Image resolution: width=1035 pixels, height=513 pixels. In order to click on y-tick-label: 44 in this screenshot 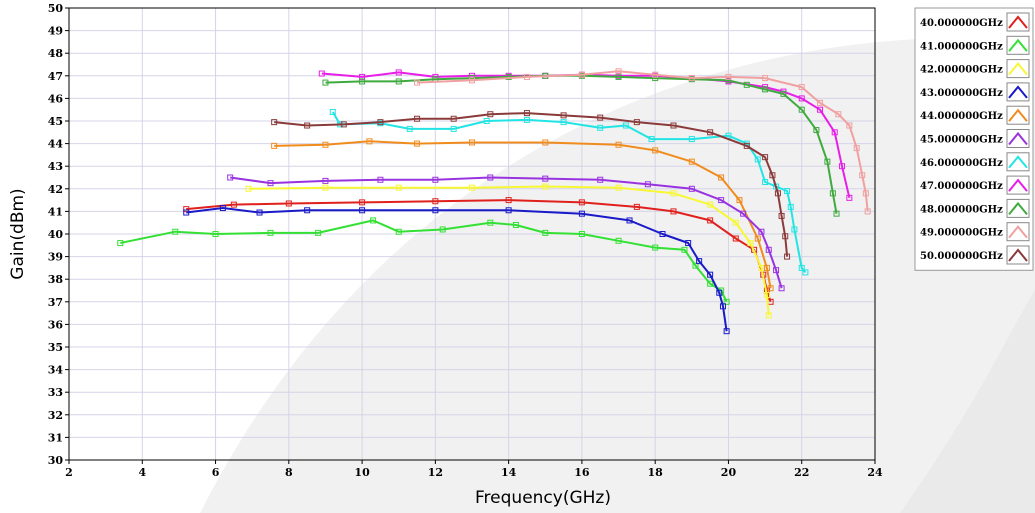, I will do `click(56, 144)`.